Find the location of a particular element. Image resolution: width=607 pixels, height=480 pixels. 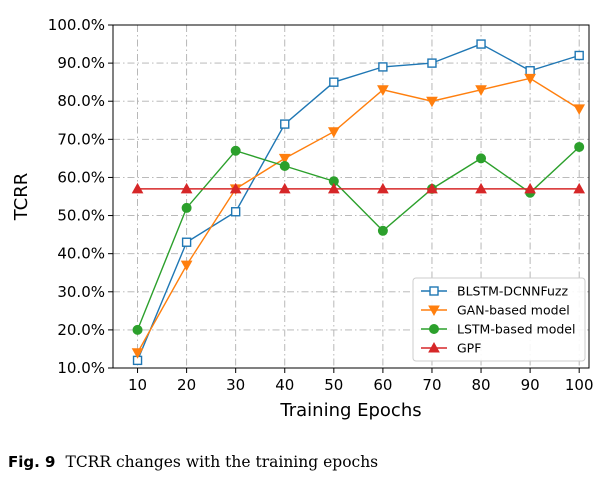

y-tick-label: 20.0% is located at coordinates (81, 330).